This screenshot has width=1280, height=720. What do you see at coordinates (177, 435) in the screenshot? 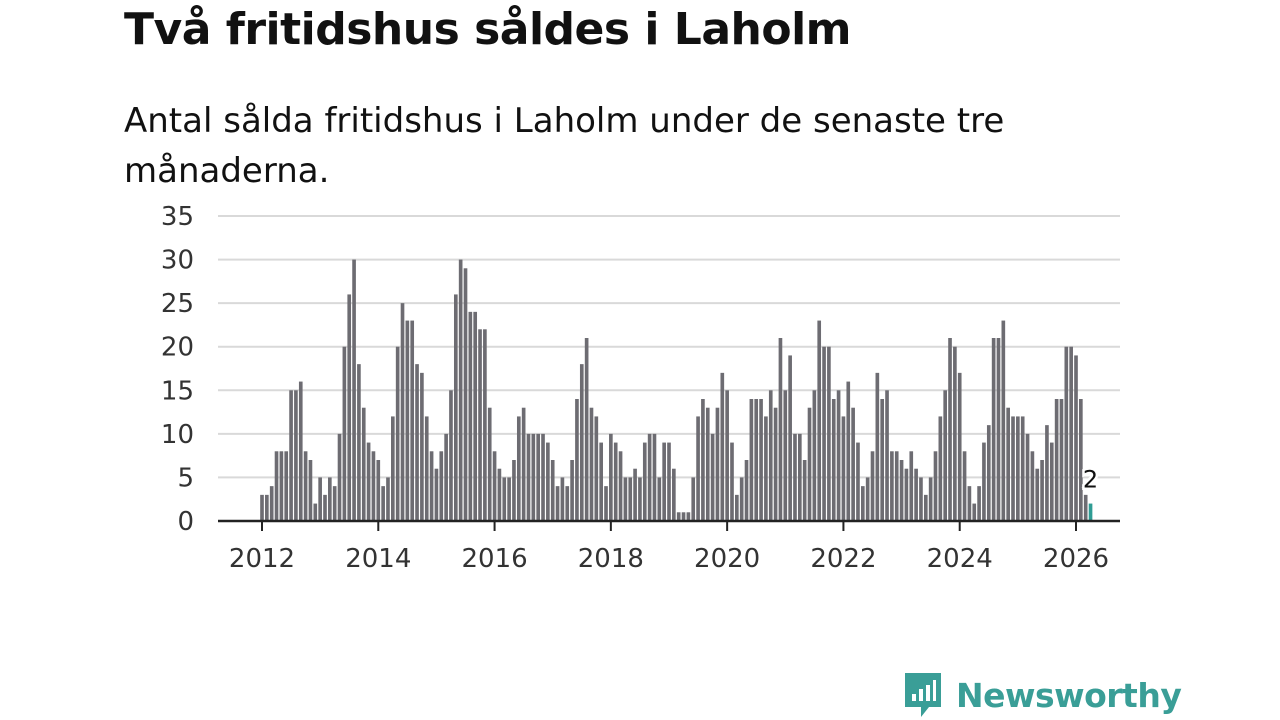
I see `y-tick-label: 10` at bounding box center [177, 435].